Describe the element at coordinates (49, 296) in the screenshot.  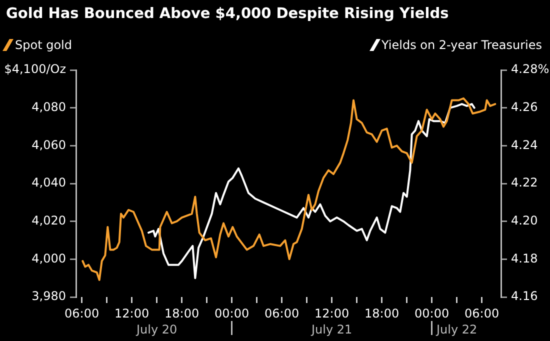
I see `y-tick-label: 3,980` at that location.